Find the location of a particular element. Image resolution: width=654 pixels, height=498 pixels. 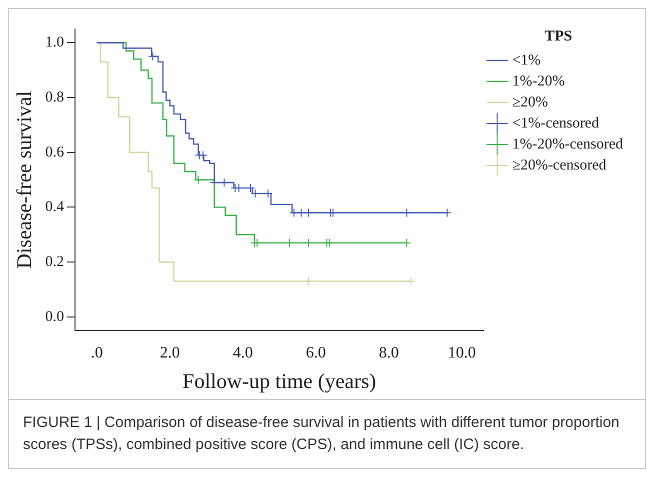

y-axis-title: Disease-free survival is located at coordinates (24, 179).